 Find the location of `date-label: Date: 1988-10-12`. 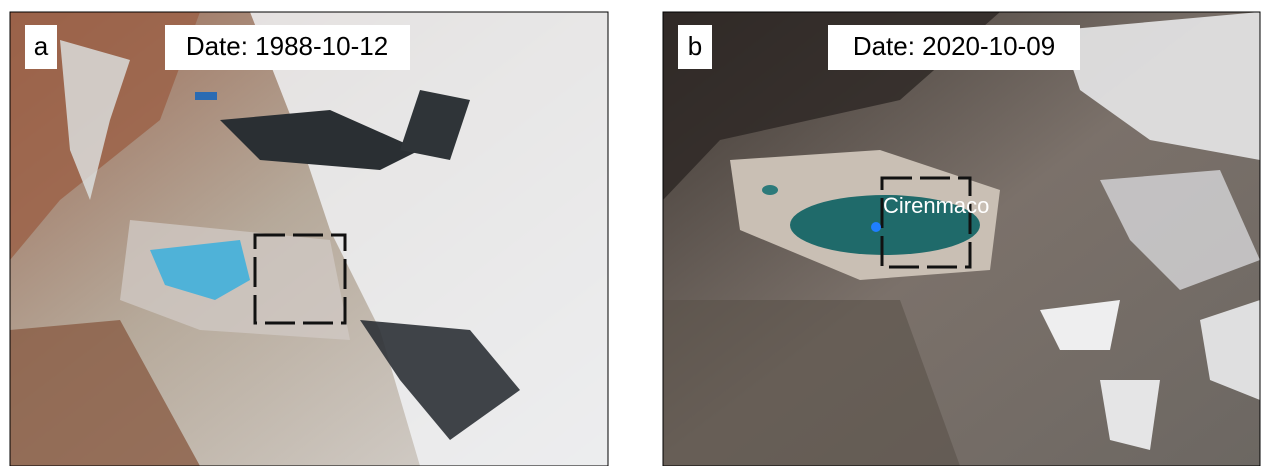

date-label: Date: 1988-10-12 is located at coordinates (287, 46).